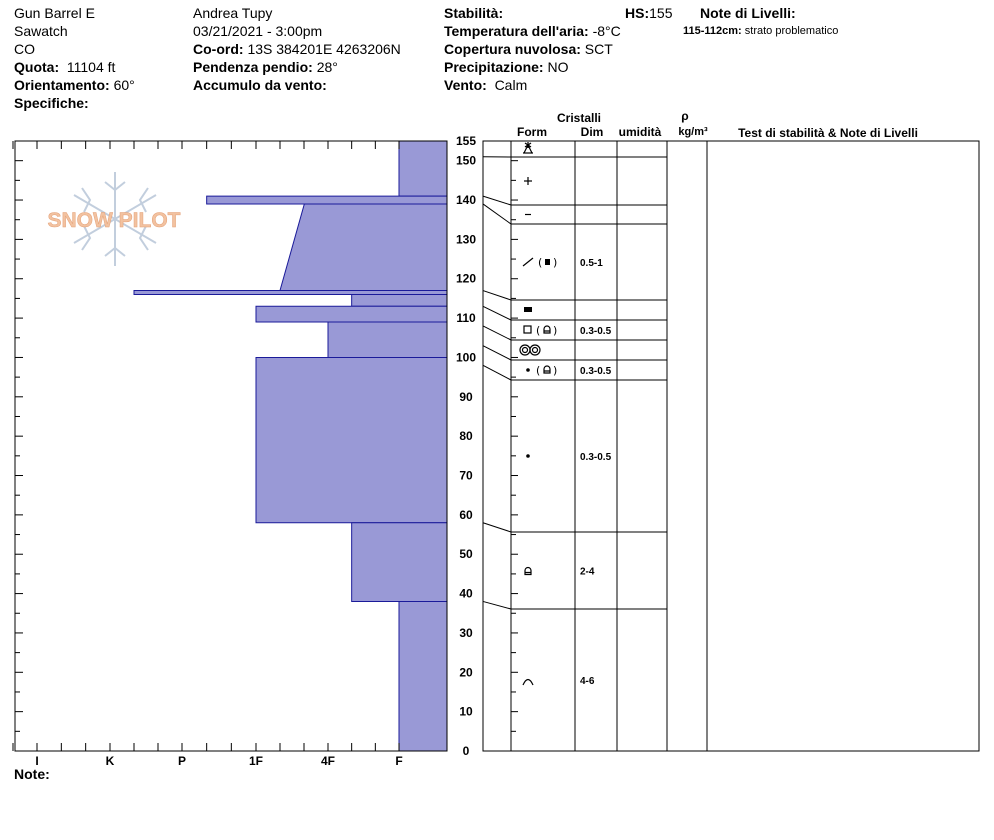 This screenshot has width=994, height=840. Describe the element at coordinates (579, 118) in the screenshot. I see `crystals-header: Cristalli` at that location.